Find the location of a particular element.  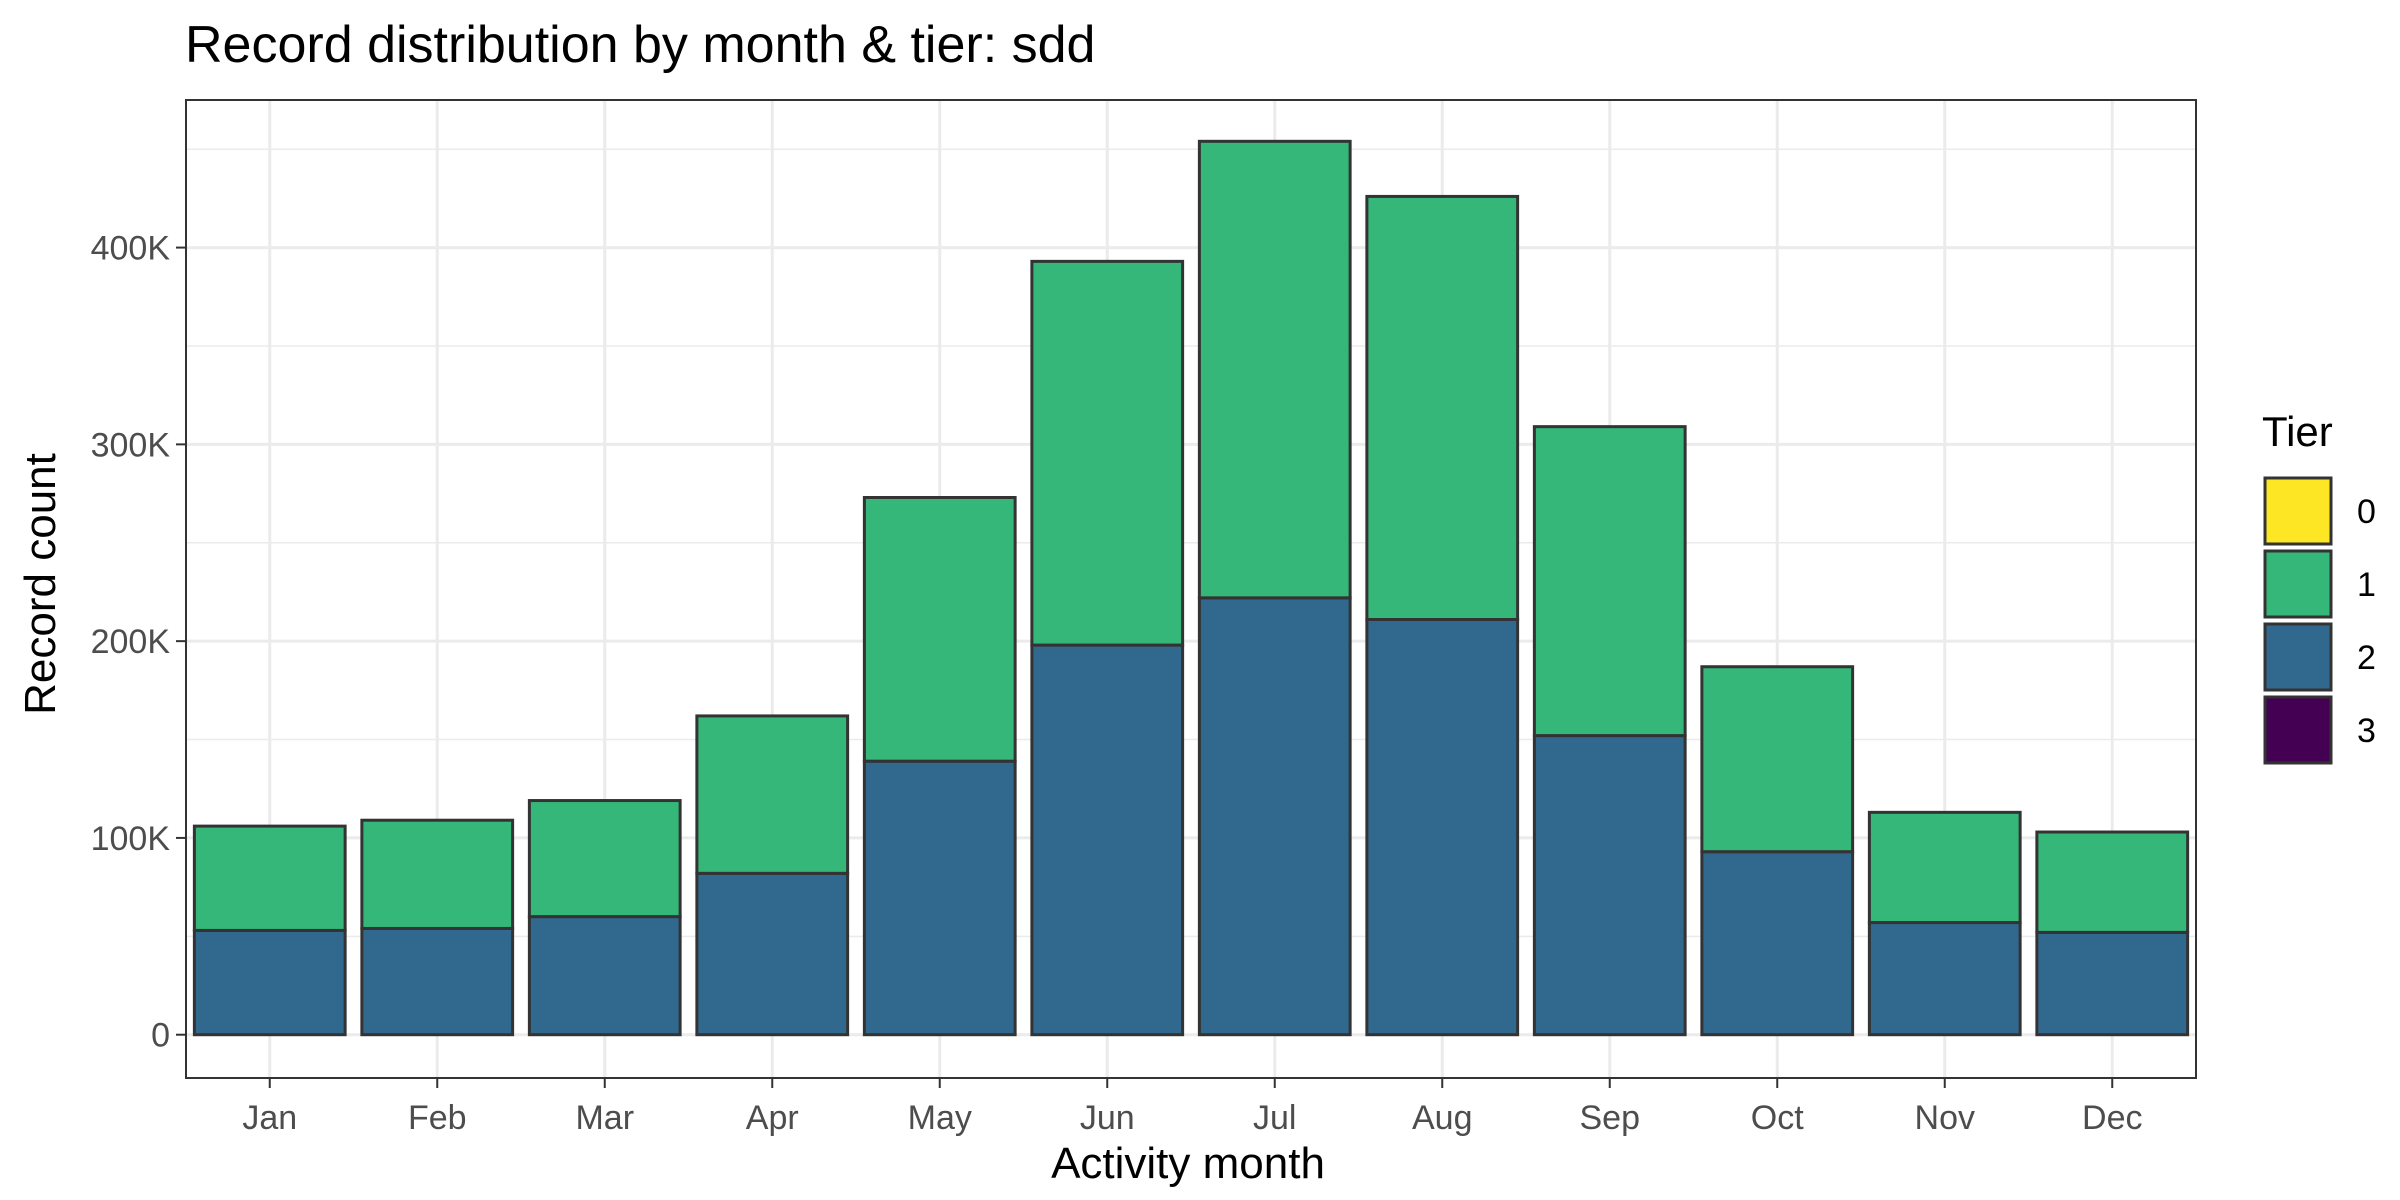

legend: Tier 0 1 2 3 is located at coordinates (2319, 586).